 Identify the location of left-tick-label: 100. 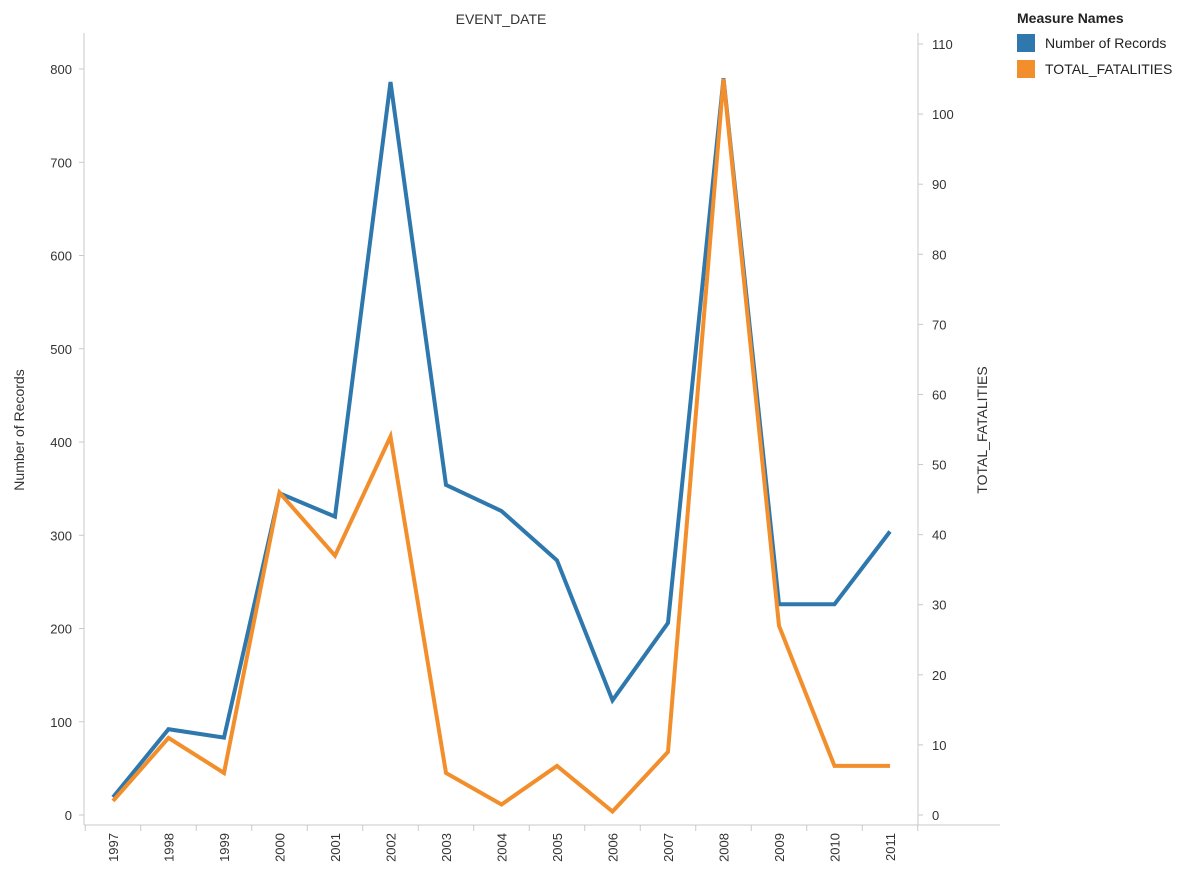
(61, 722).